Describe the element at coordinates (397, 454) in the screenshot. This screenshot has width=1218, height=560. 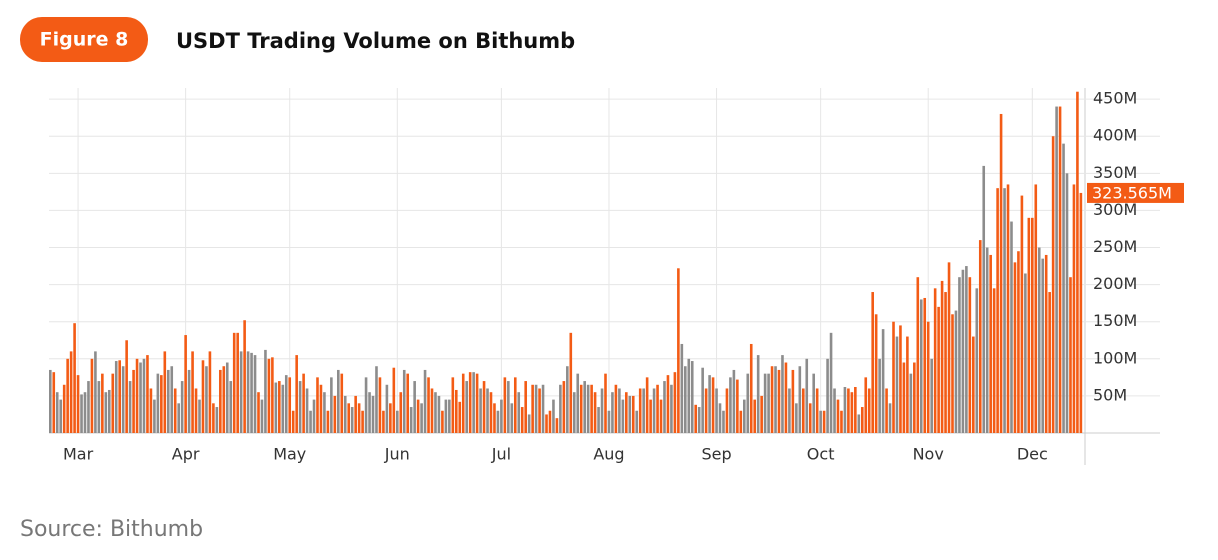
I see `x-tick-label: Jun` at that location.